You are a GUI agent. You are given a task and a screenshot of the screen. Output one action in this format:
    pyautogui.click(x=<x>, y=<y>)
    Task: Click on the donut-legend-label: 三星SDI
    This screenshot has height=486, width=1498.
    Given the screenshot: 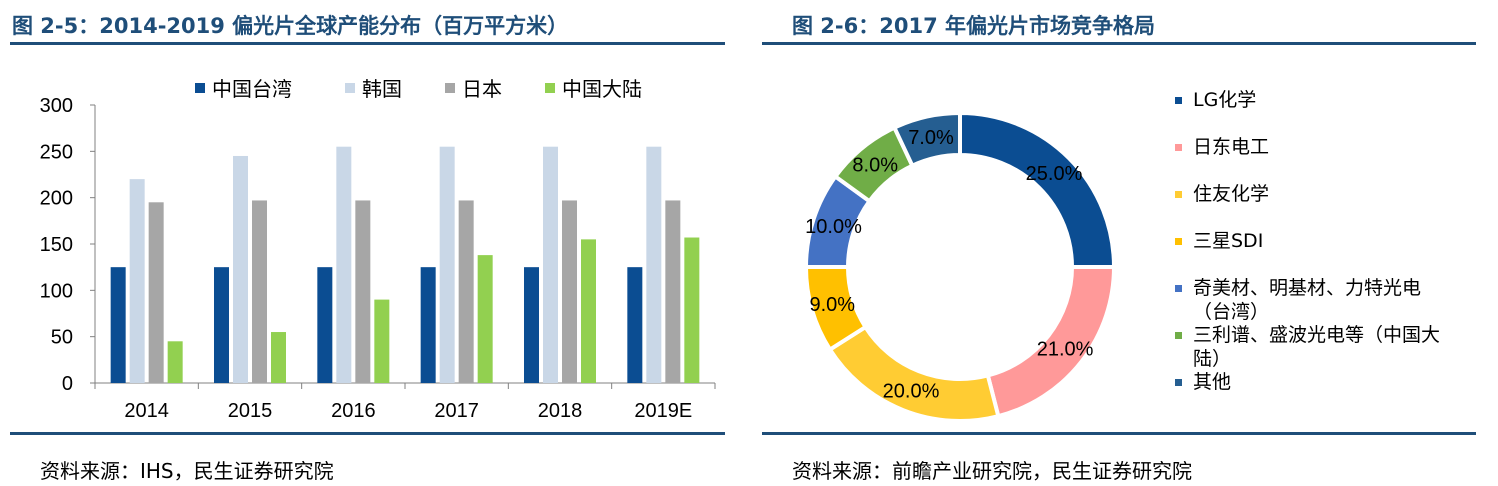 What is the action you would take?
    pyautogui.click(x=1228, y=241)
    